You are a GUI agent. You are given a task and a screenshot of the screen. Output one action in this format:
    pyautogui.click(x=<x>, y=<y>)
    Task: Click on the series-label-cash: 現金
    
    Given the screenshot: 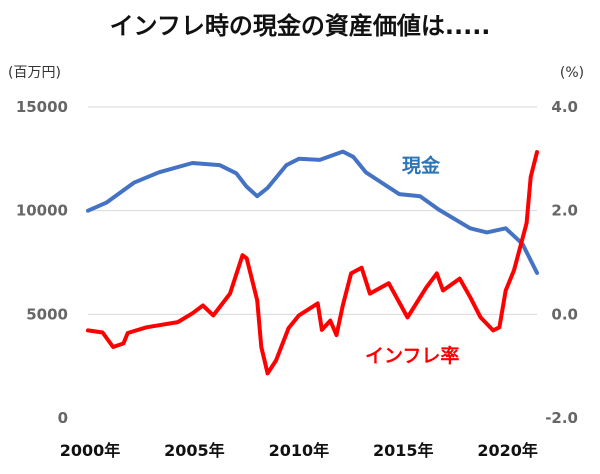 What is the action you would take?
    pyautogui.click(x=421, y=165)
    